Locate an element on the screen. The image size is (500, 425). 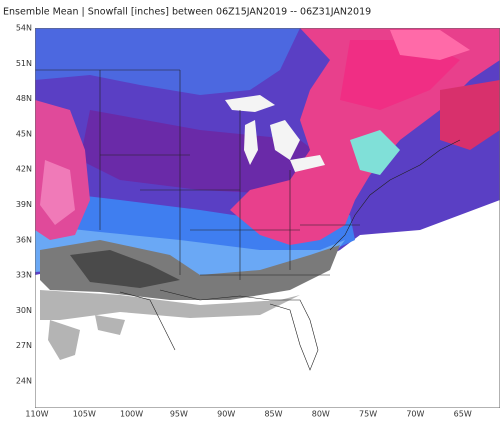
latitude-label: 48N is located at coordinates (24, 98).